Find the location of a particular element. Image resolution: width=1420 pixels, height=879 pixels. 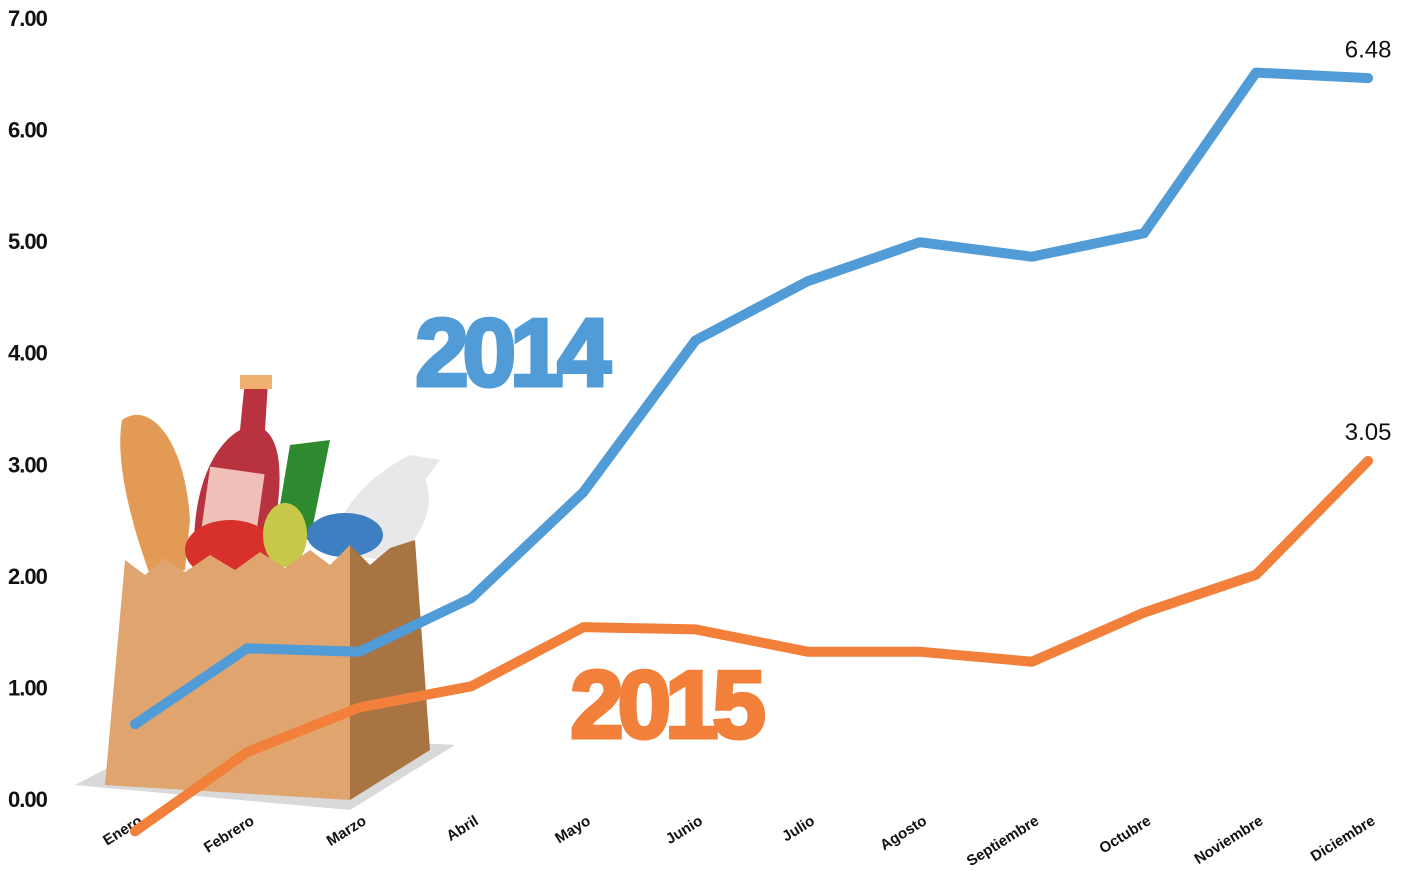

x-tick-label: Diciembre is located at coordinates (1343, 838).